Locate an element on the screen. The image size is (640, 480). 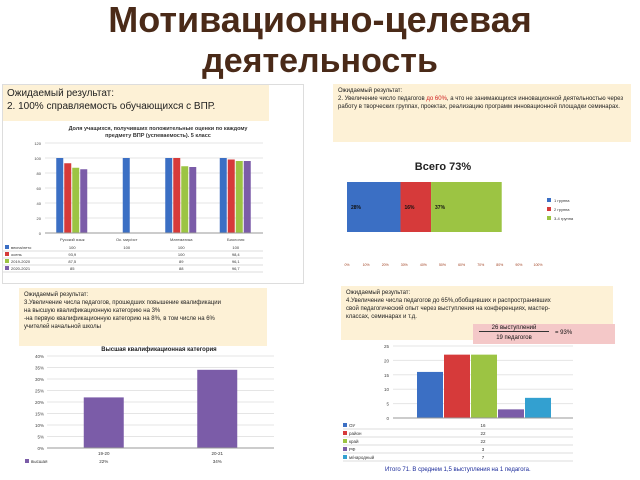
y-tick-label: 25 is located at coordinates (387, 346).